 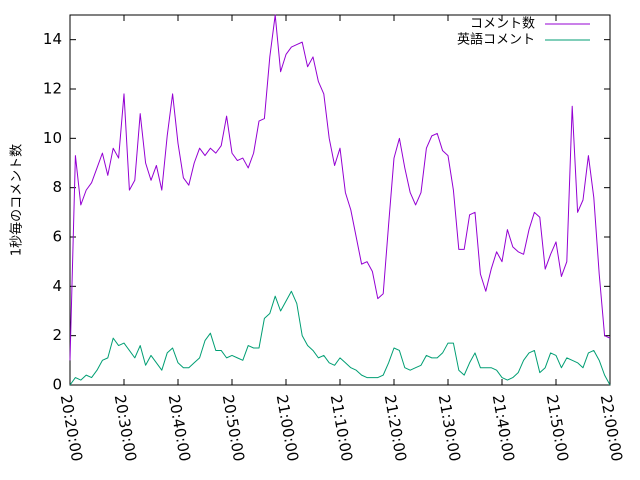 What do you see at coordinates (52, 89) in the screenshot?
I see `y-tick-label: 12` at bounding box center [52, 89].